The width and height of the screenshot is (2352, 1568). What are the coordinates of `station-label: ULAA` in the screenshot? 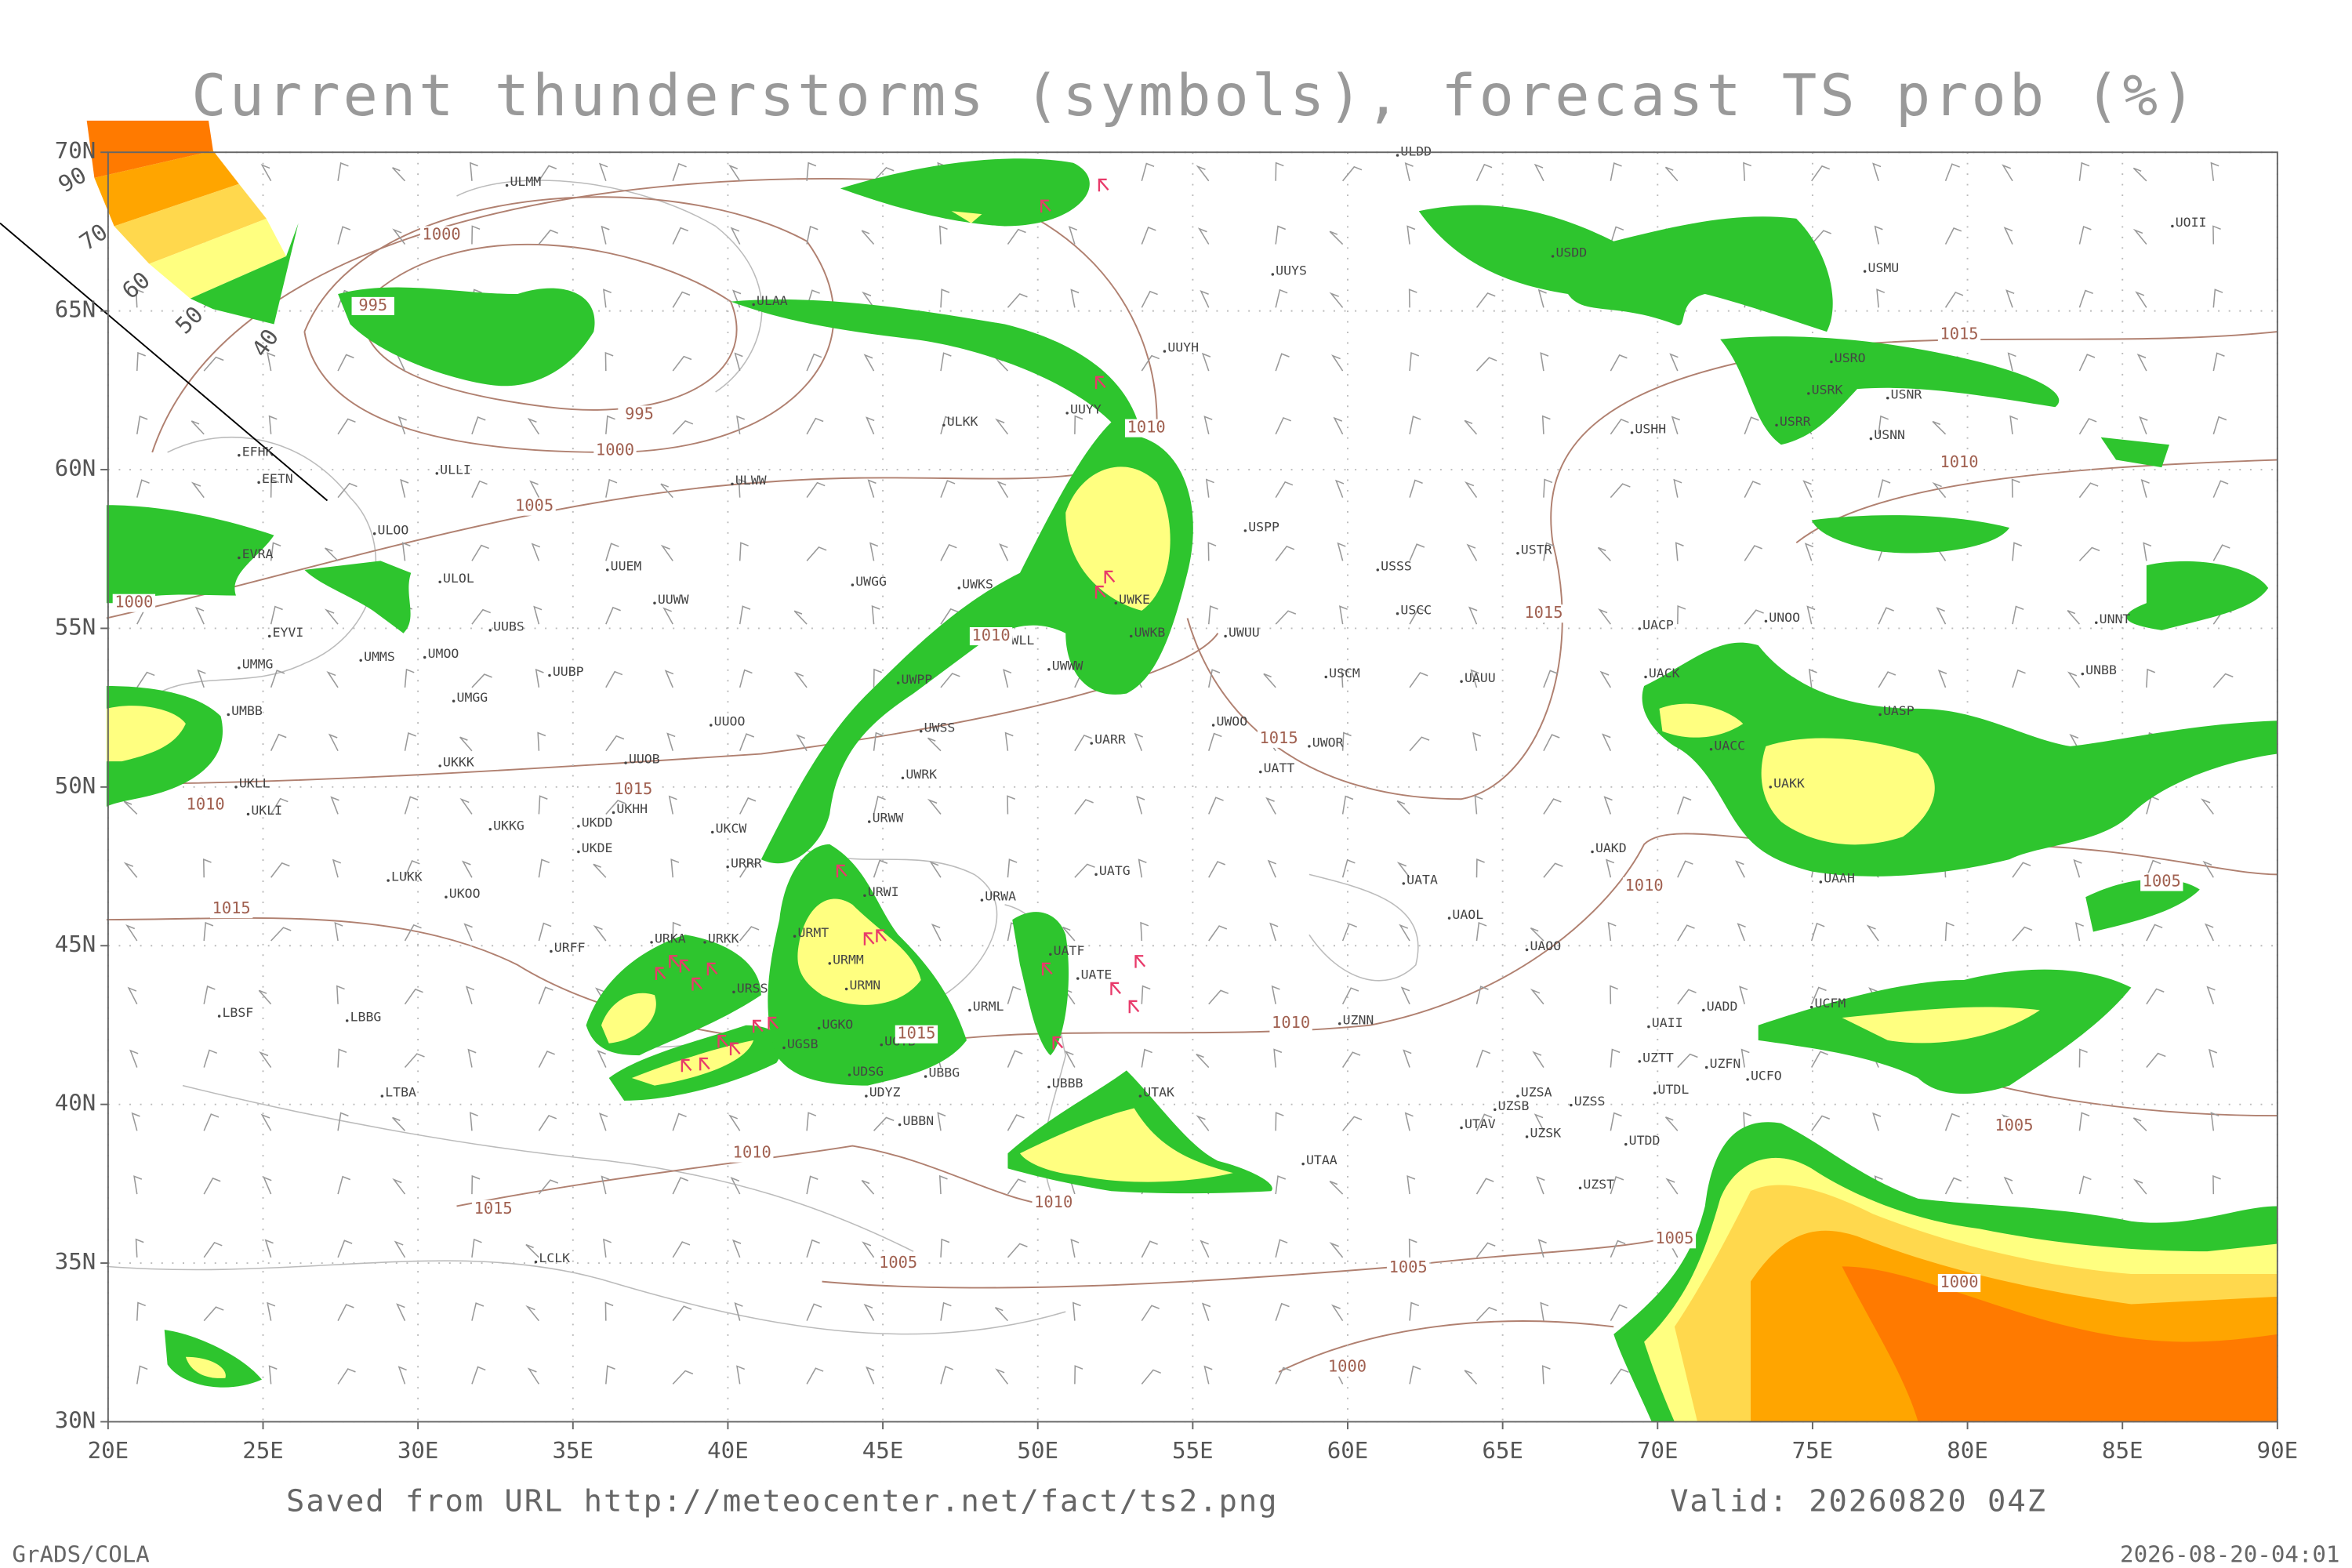 It's located at (772, 300).